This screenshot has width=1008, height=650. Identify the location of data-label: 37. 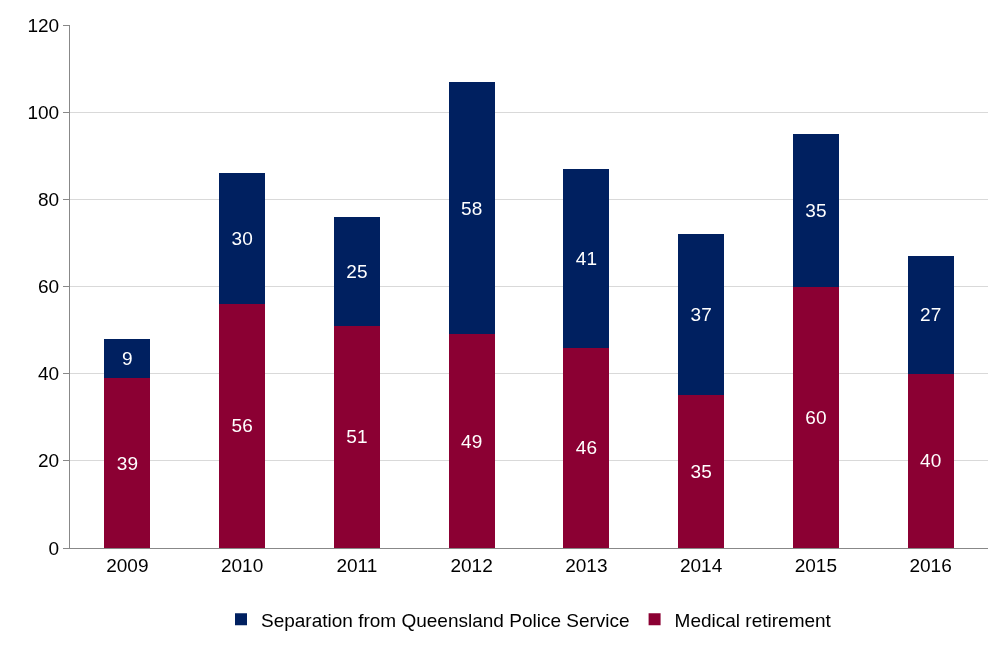
(701, 315).